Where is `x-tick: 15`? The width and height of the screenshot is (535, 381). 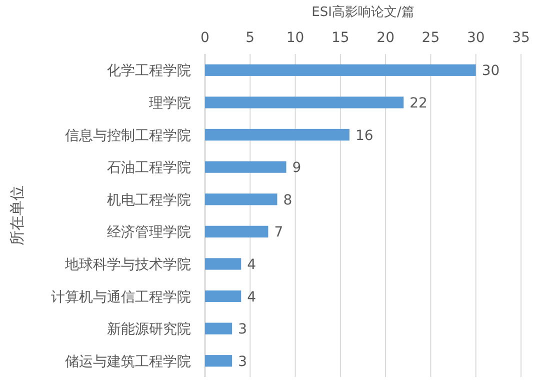 x-tick: 15 is located at coordinates (341, 38).